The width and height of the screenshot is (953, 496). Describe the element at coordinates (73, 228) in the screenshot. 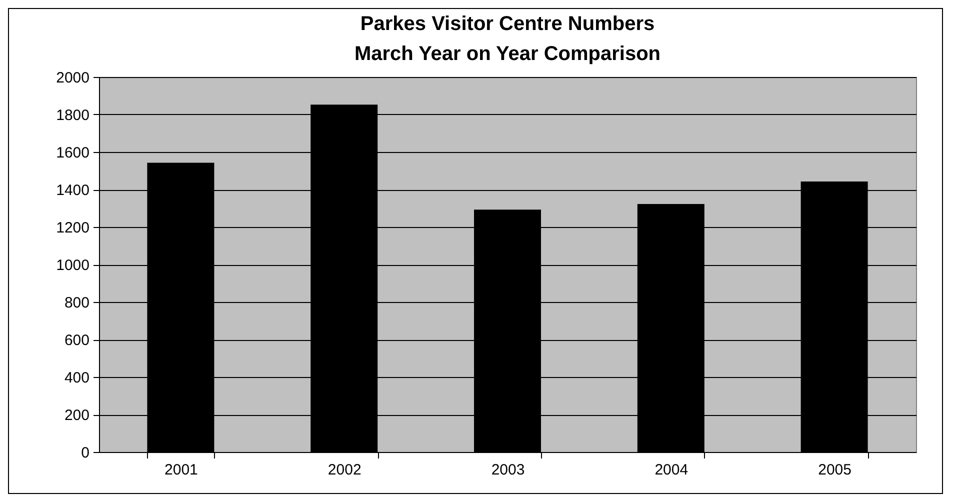

I see `y-tick-label: 1200` at that location.